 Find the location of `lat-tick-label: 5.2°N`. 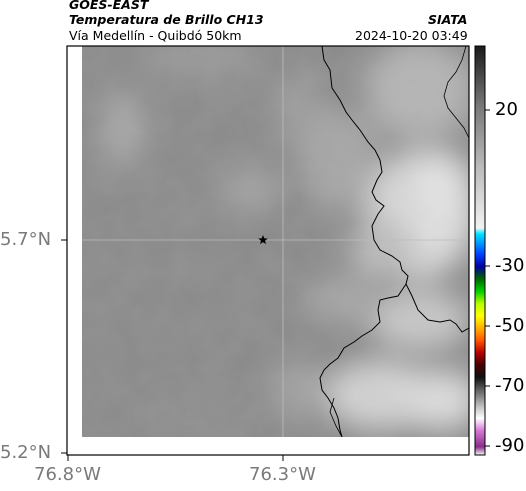

lat-tick-label: 5.2°N is located at coordinates (26, 452).